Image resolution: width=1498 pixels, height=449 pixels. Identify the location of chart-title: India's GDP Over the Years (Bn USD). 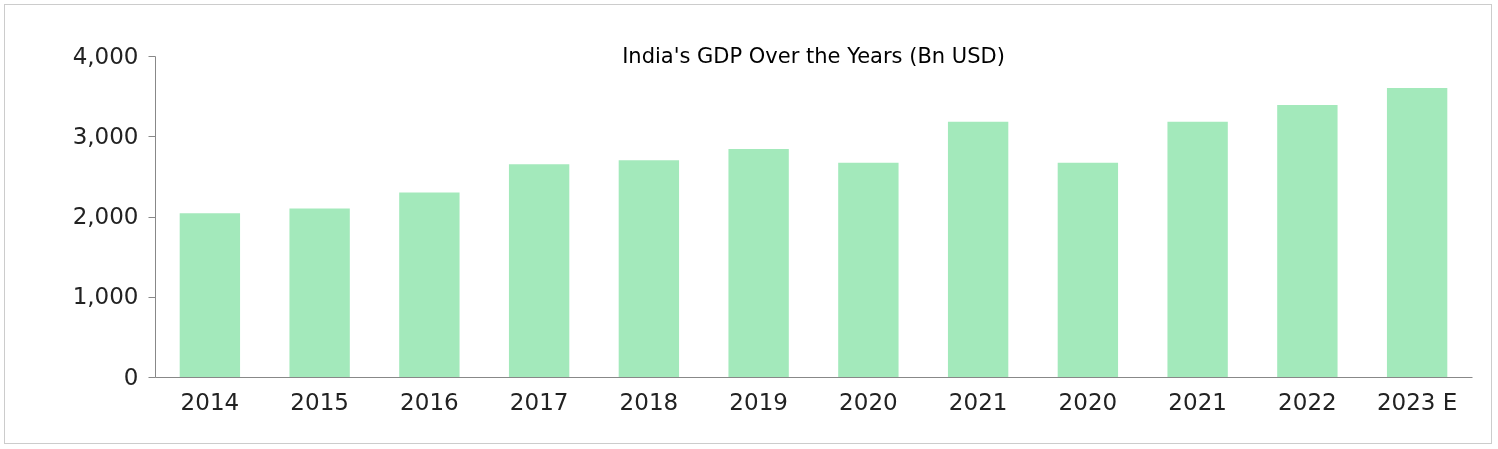
(813, 56).